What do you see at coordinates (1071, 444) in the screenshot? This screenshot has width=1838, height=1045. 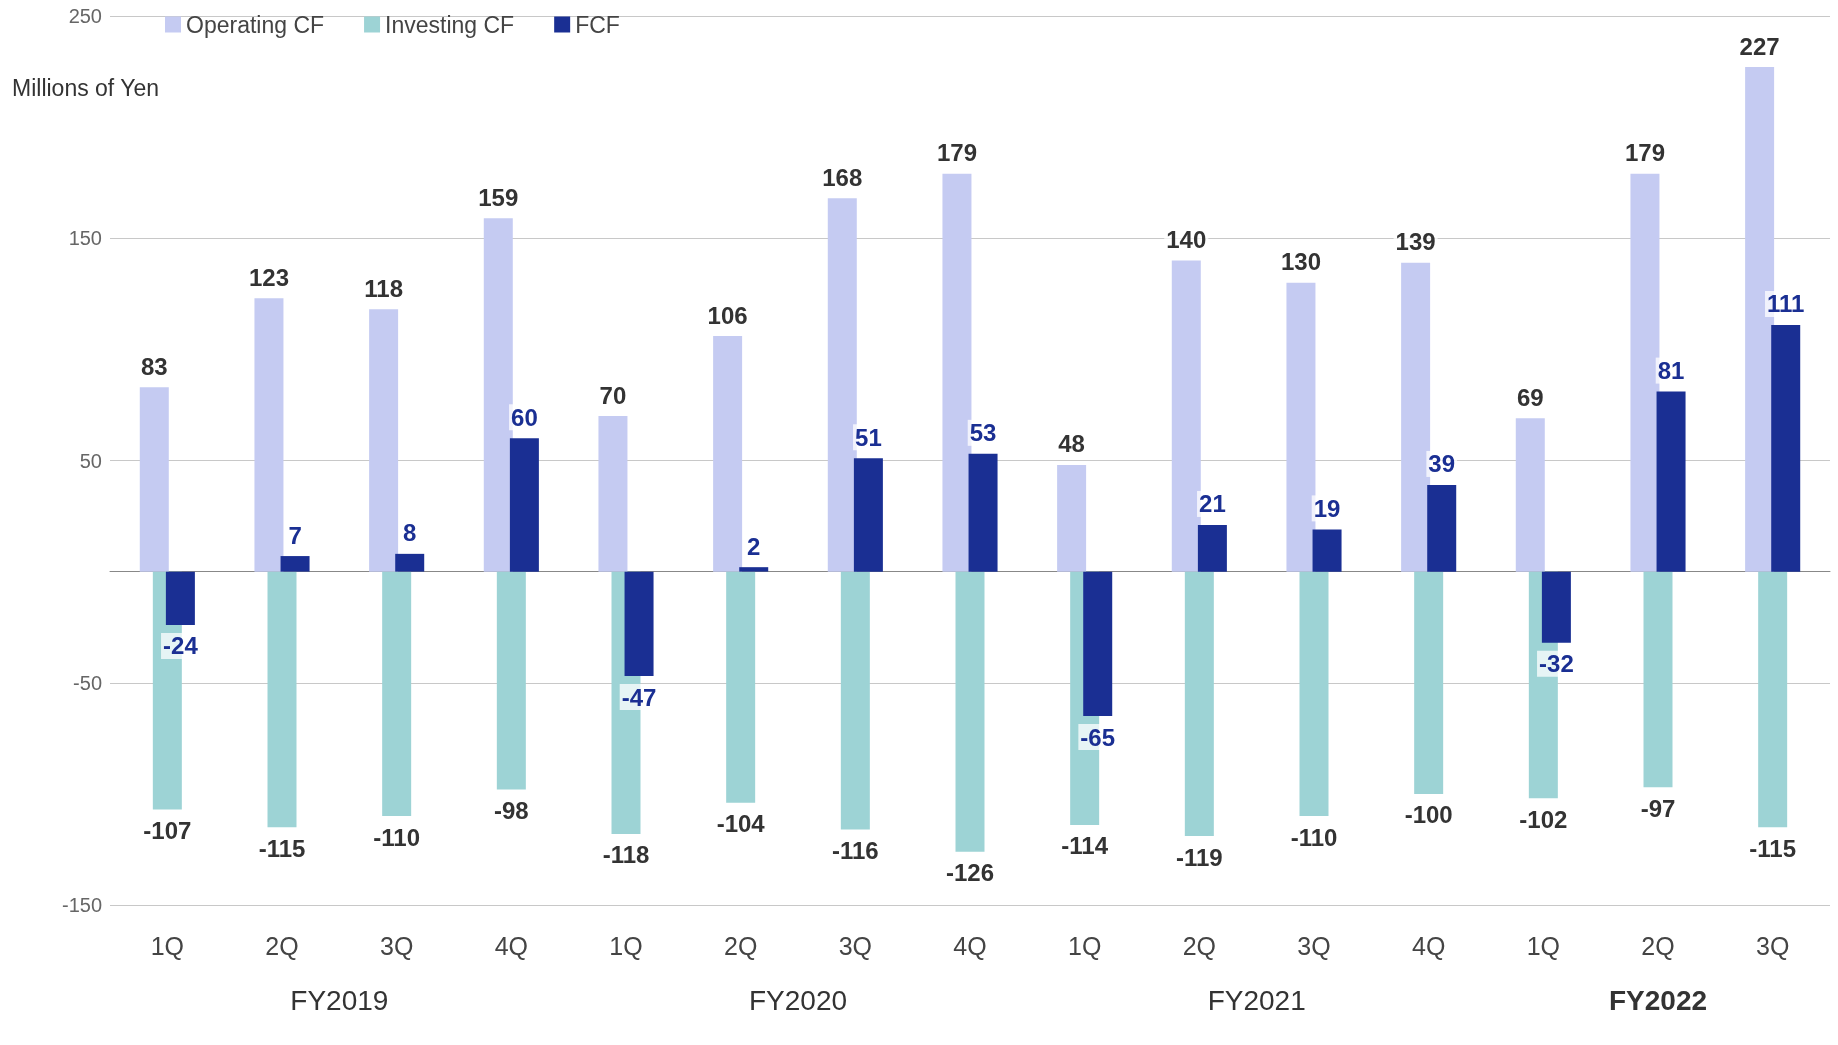 I see `data-label: 48` at bounding box center [1071, 444].